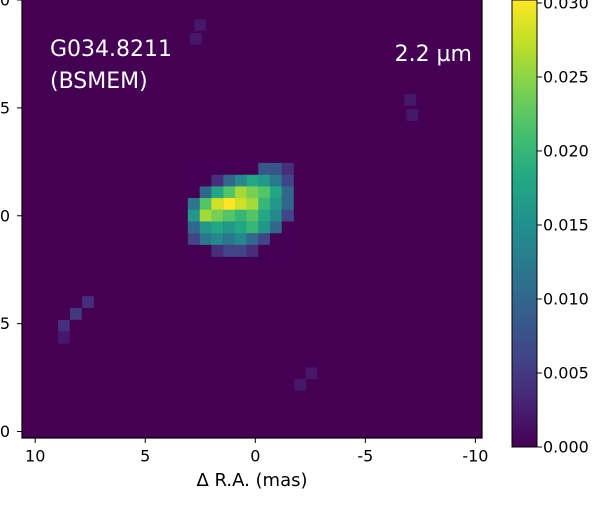  I want to click on colorbar-tick-label: 0.005, so click(566, 372).